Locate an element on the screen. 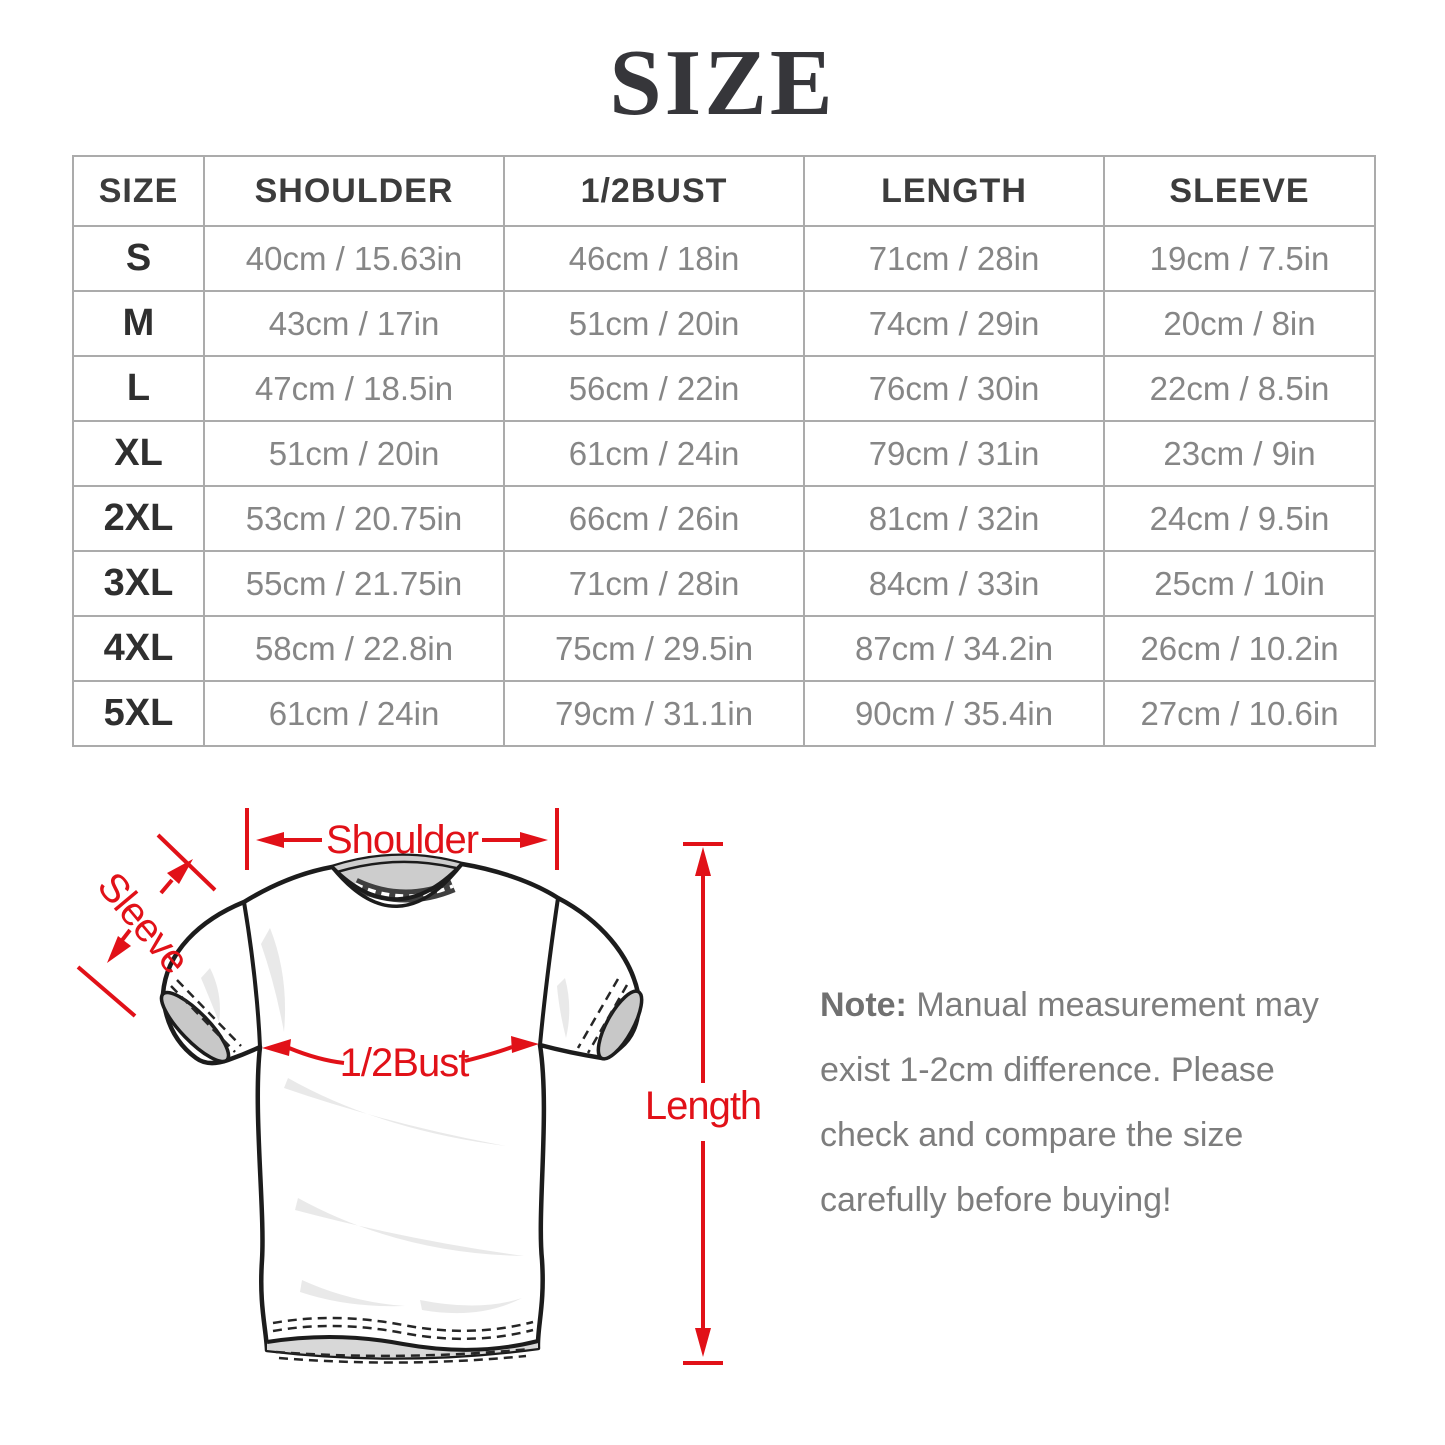 Image resolution: width=1445 pixels, height=1445 pixels. measurement-cell: 76cm / 30in is located at coordinates (954, 388).